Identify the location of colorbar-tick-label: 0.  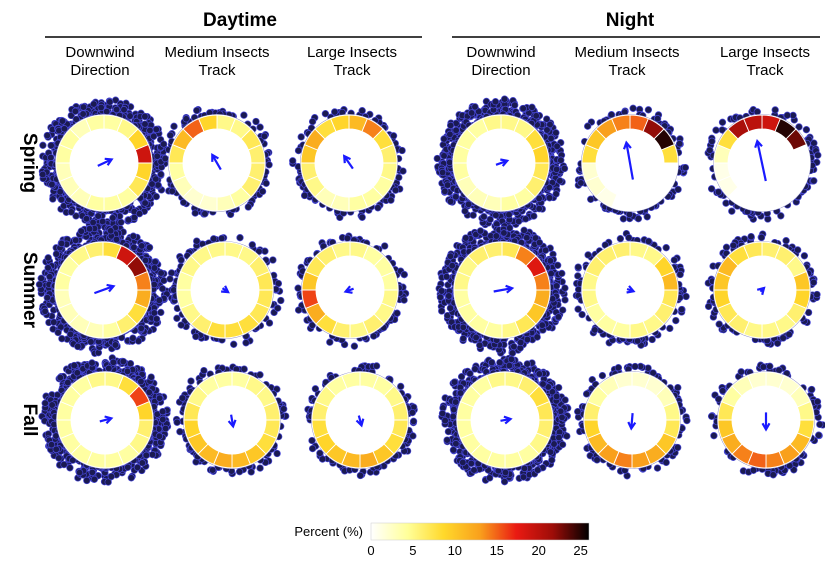
(370, 550).